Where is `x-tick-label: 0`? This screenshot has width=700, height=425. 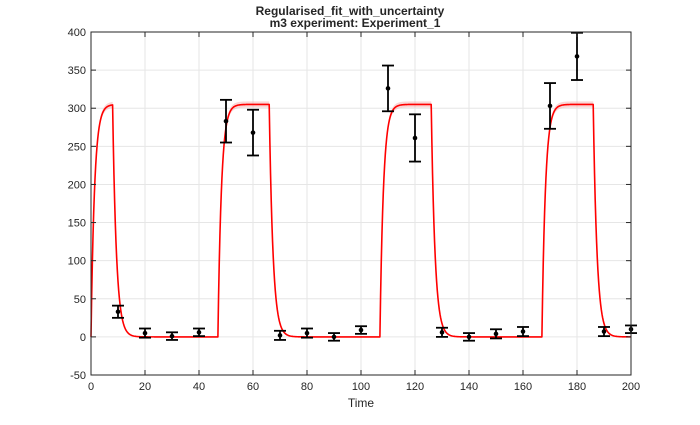
x-tick-label: 0 is located at coordinates (91, 387).